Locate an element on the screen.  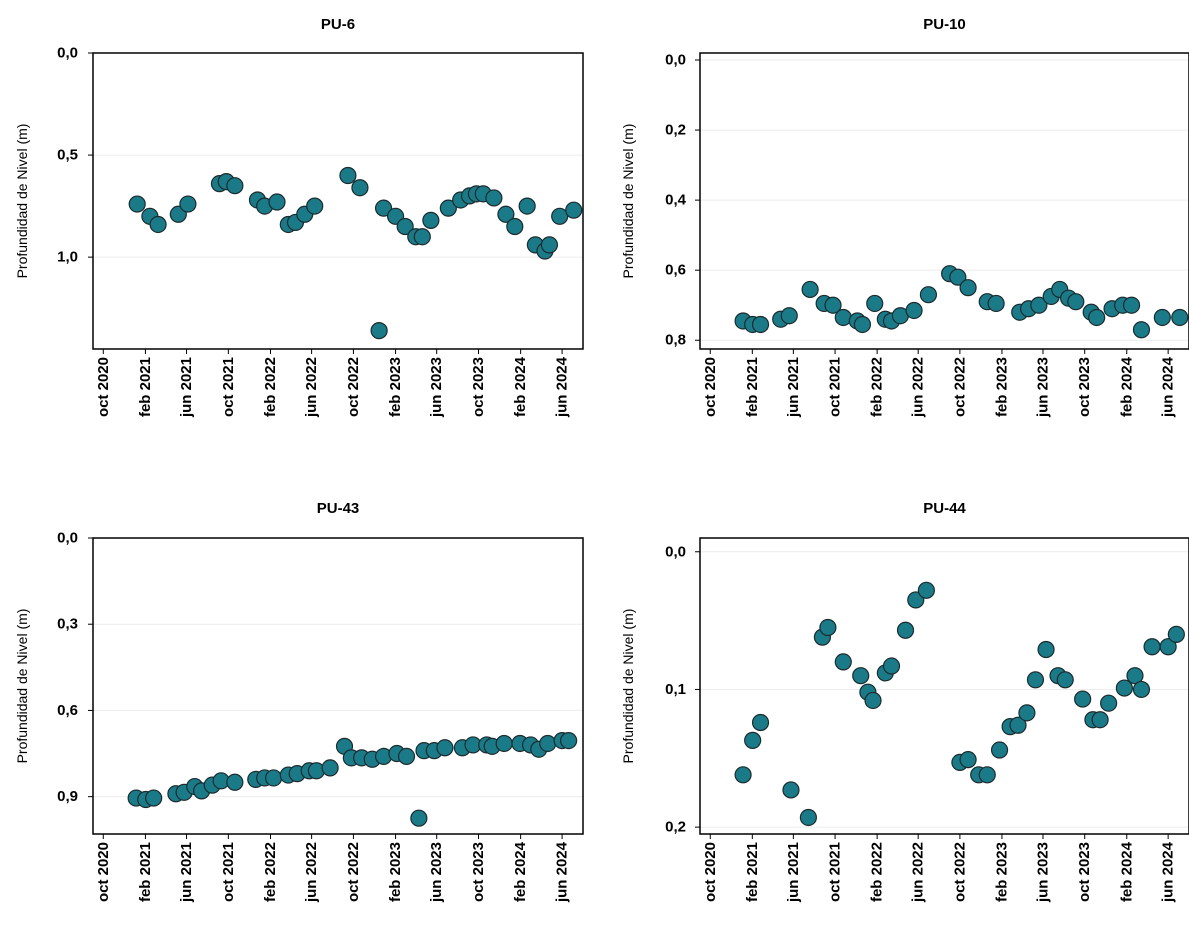
y-tick-label: 0,6 is located at coordinates (675, 270).